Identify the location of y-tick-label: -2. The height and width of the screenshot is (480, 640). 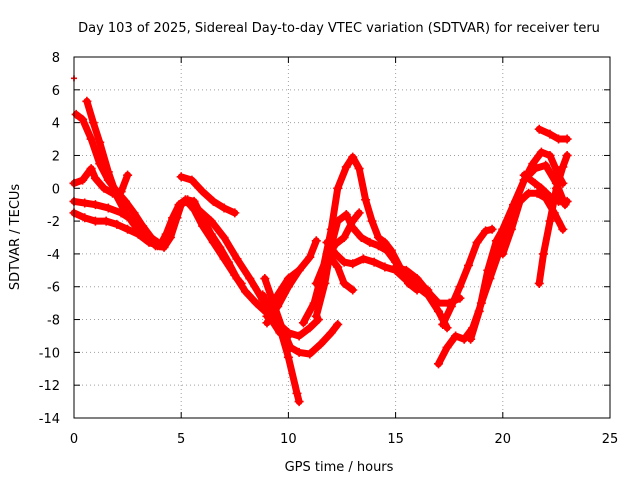
(53, 222).